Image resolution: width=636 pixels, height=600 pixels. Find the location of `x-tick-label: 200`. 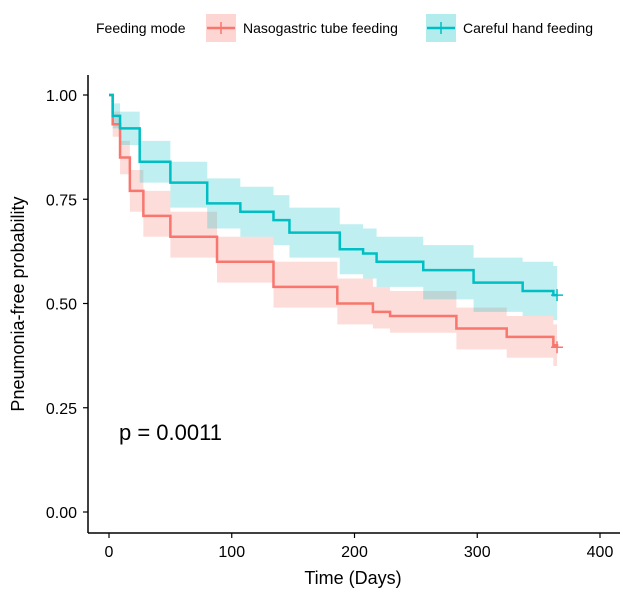

x-tick-label: 200 is located at coordinates (354, 552).